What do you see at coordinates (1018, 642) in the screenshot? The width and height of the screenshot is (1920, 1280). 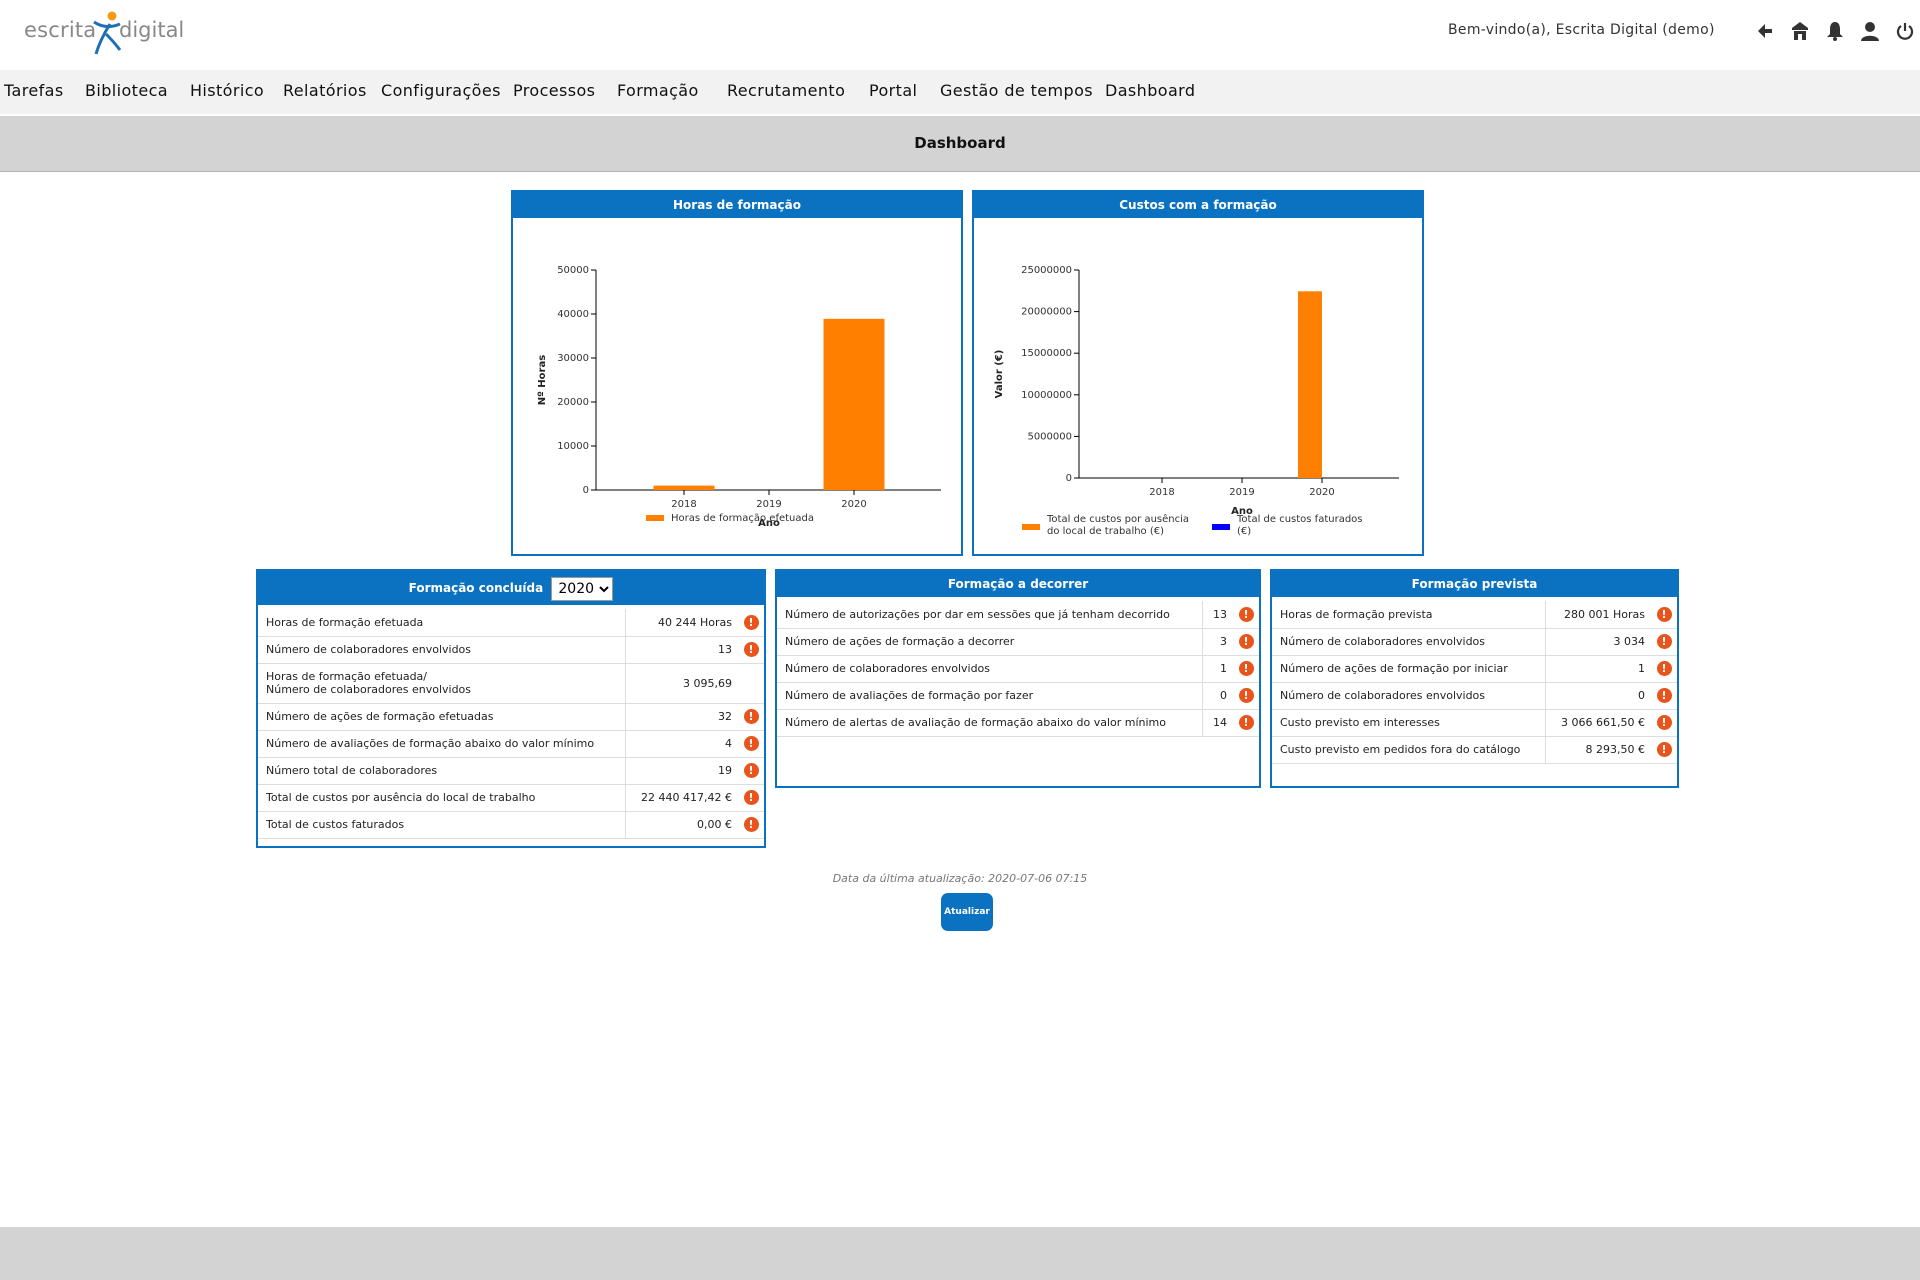 I see `table-row: Número de ações de formação a decorrer 3!` at bounding box center [1018, 642].